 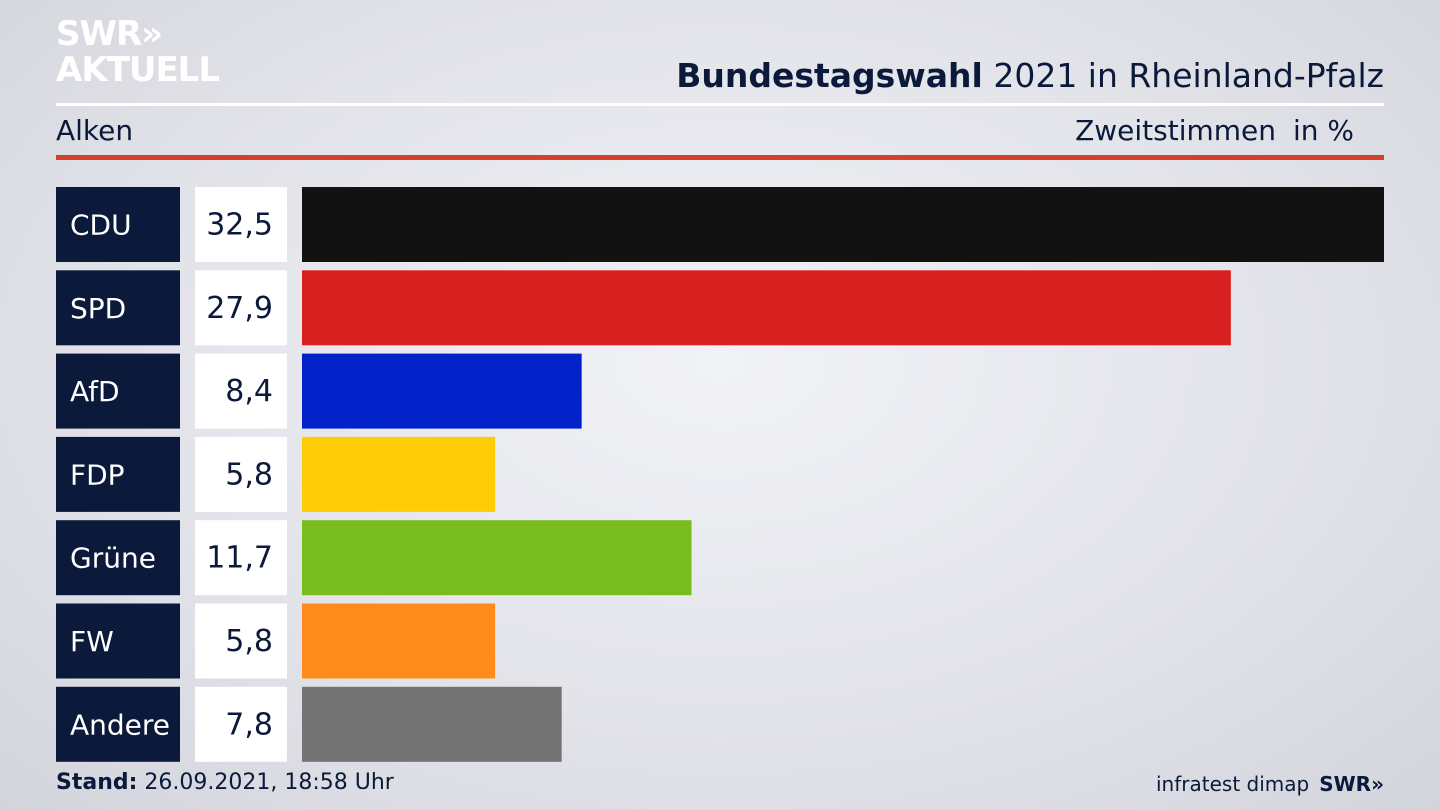 What do you see at coordinates (442, 391) in the screenshot?
I see `bar-afd` at bounding box center [442, 391].